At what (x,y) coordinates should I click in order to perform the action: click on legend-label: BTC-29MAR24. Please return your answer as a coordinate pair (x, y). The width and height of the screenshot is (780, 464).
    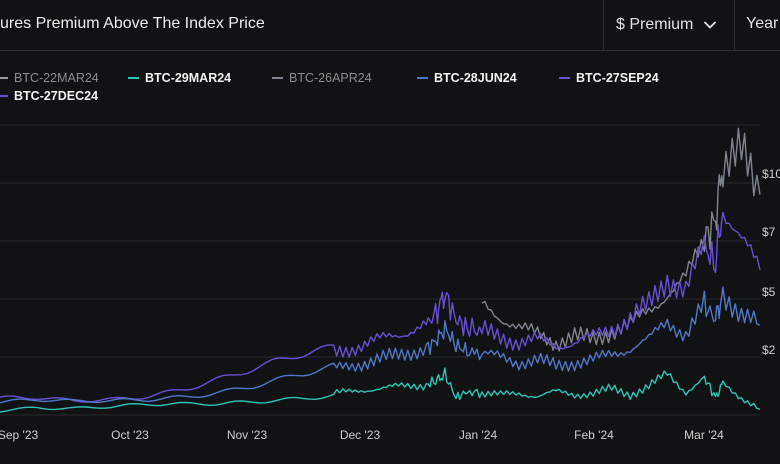
    Looking at the image, I should click on (188, 78).